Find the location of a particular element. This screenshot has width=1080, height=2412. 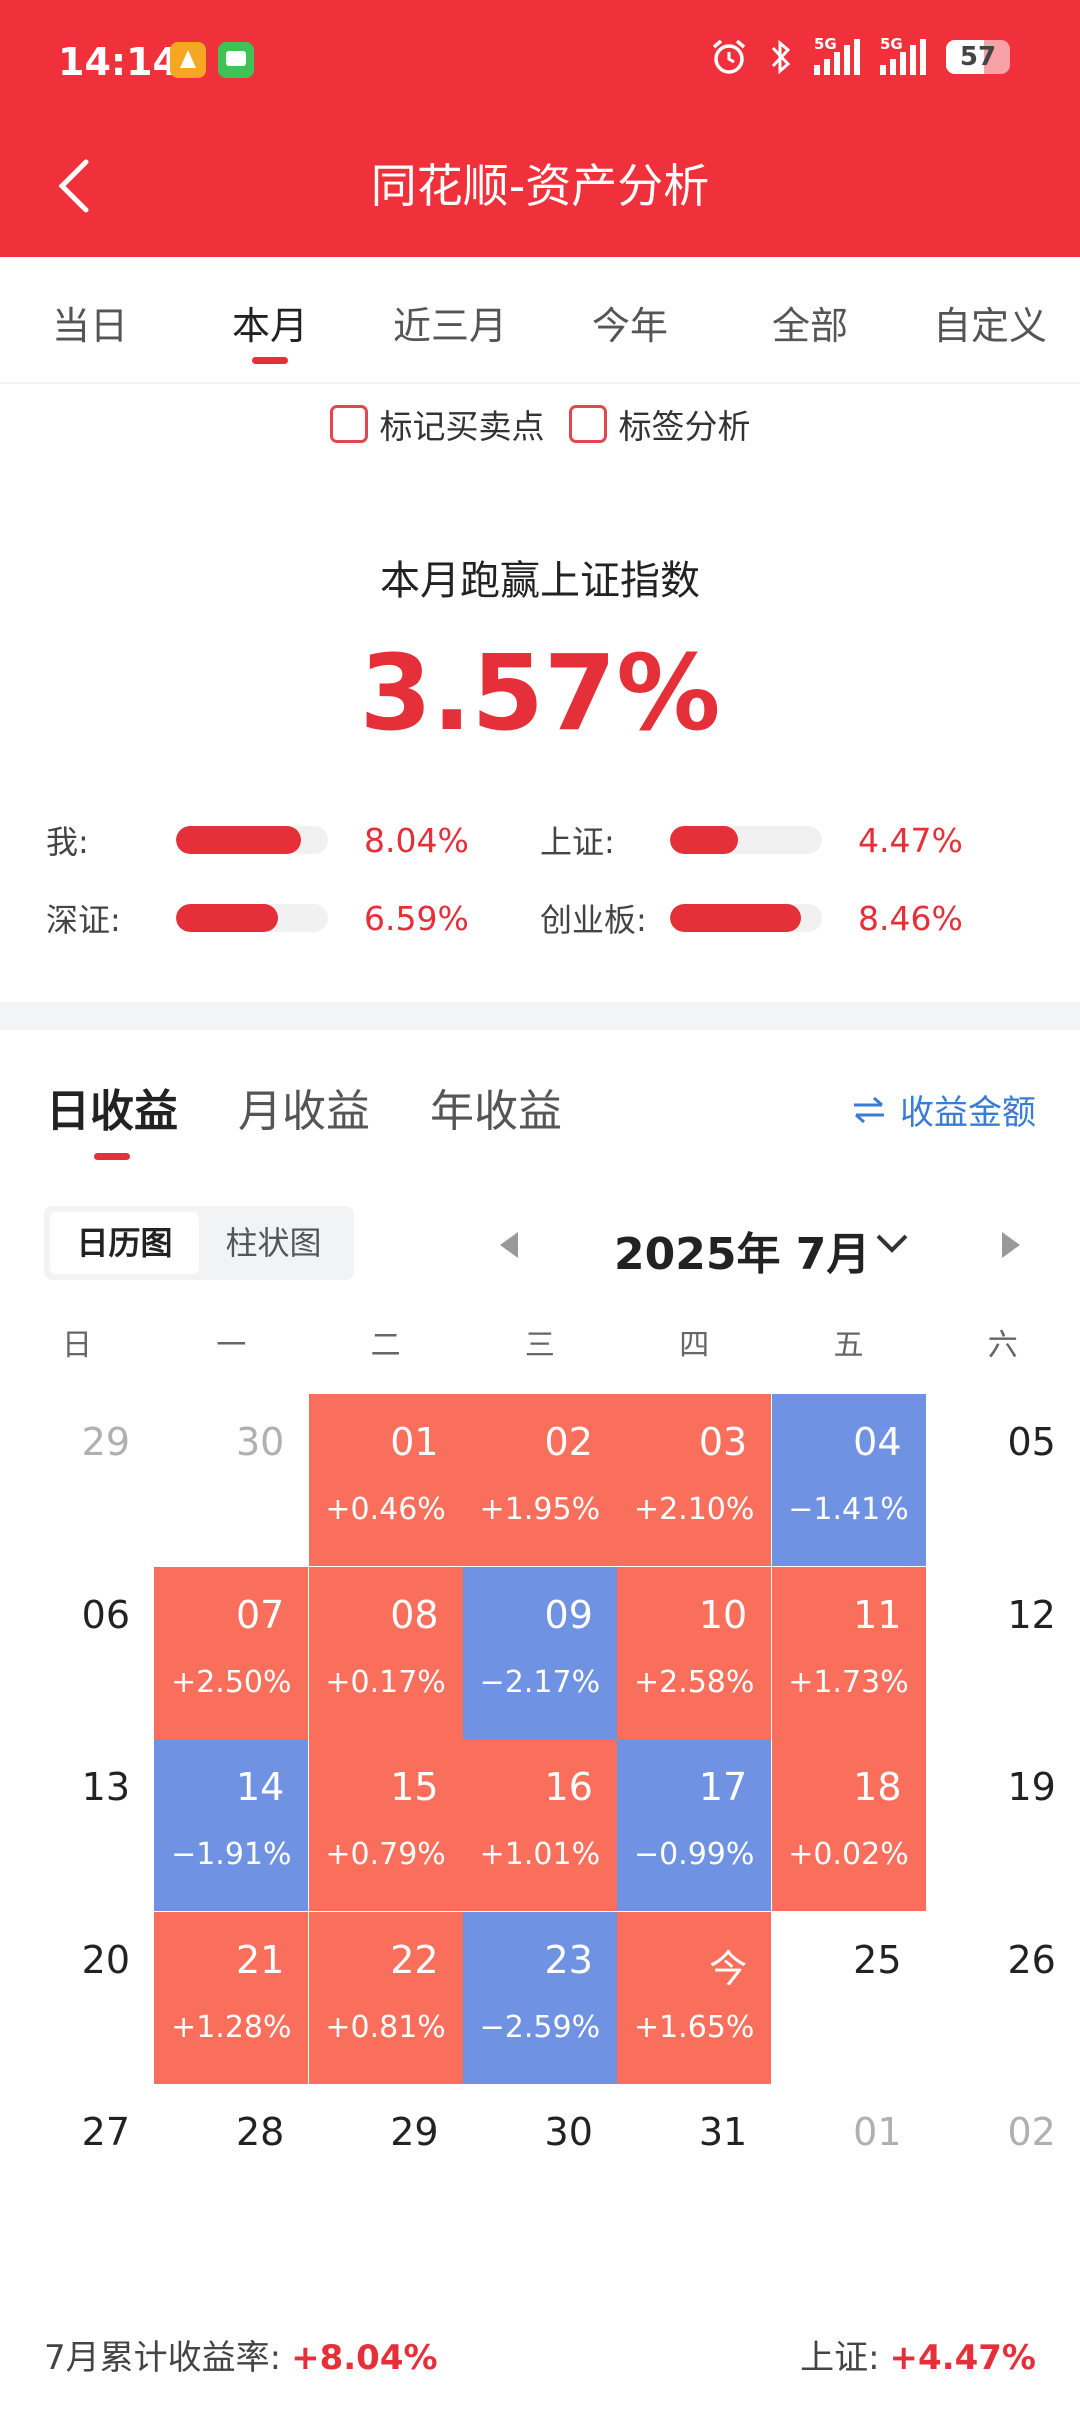

summary-value: 3.57% is located at coordinates (540, 693).